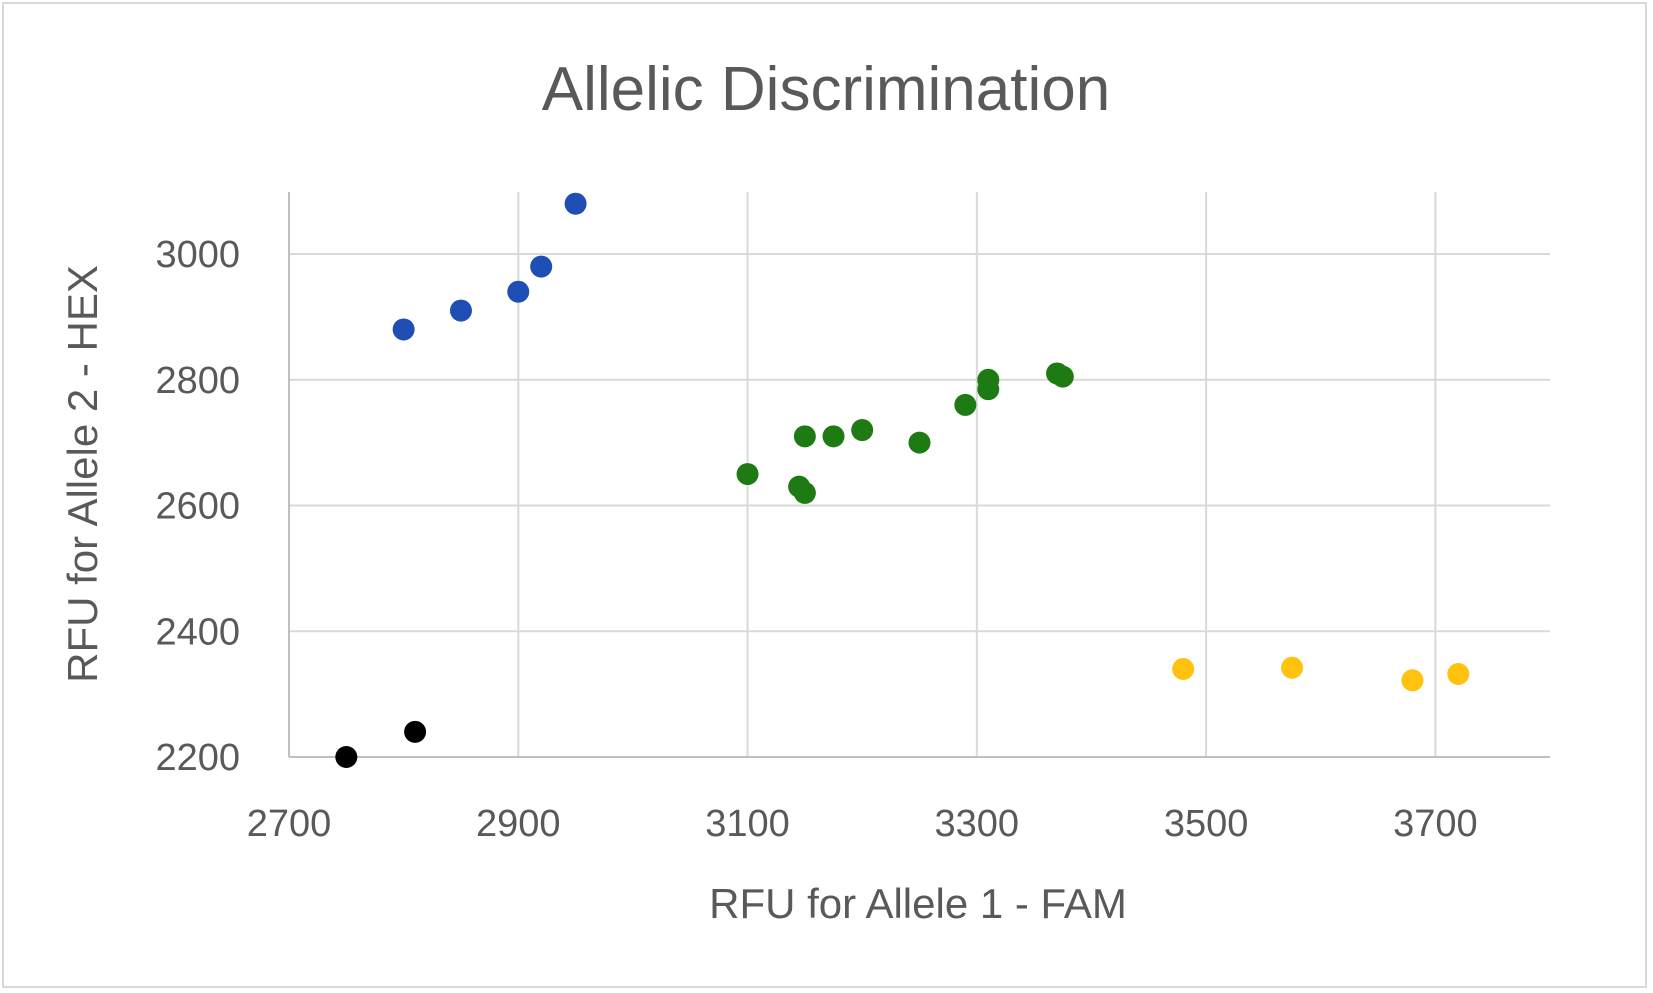  I want to click on x-tick-label: 3300, so click(977, 824).